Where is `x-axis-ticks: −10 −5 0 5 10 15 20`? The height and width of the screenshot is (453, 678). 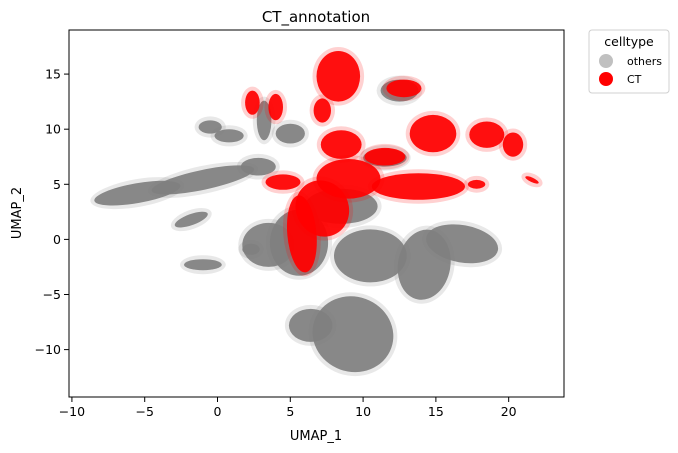 x-axis-ticks: −10 −5 0 5 10 15 20 is located at coordinates (288, 408).